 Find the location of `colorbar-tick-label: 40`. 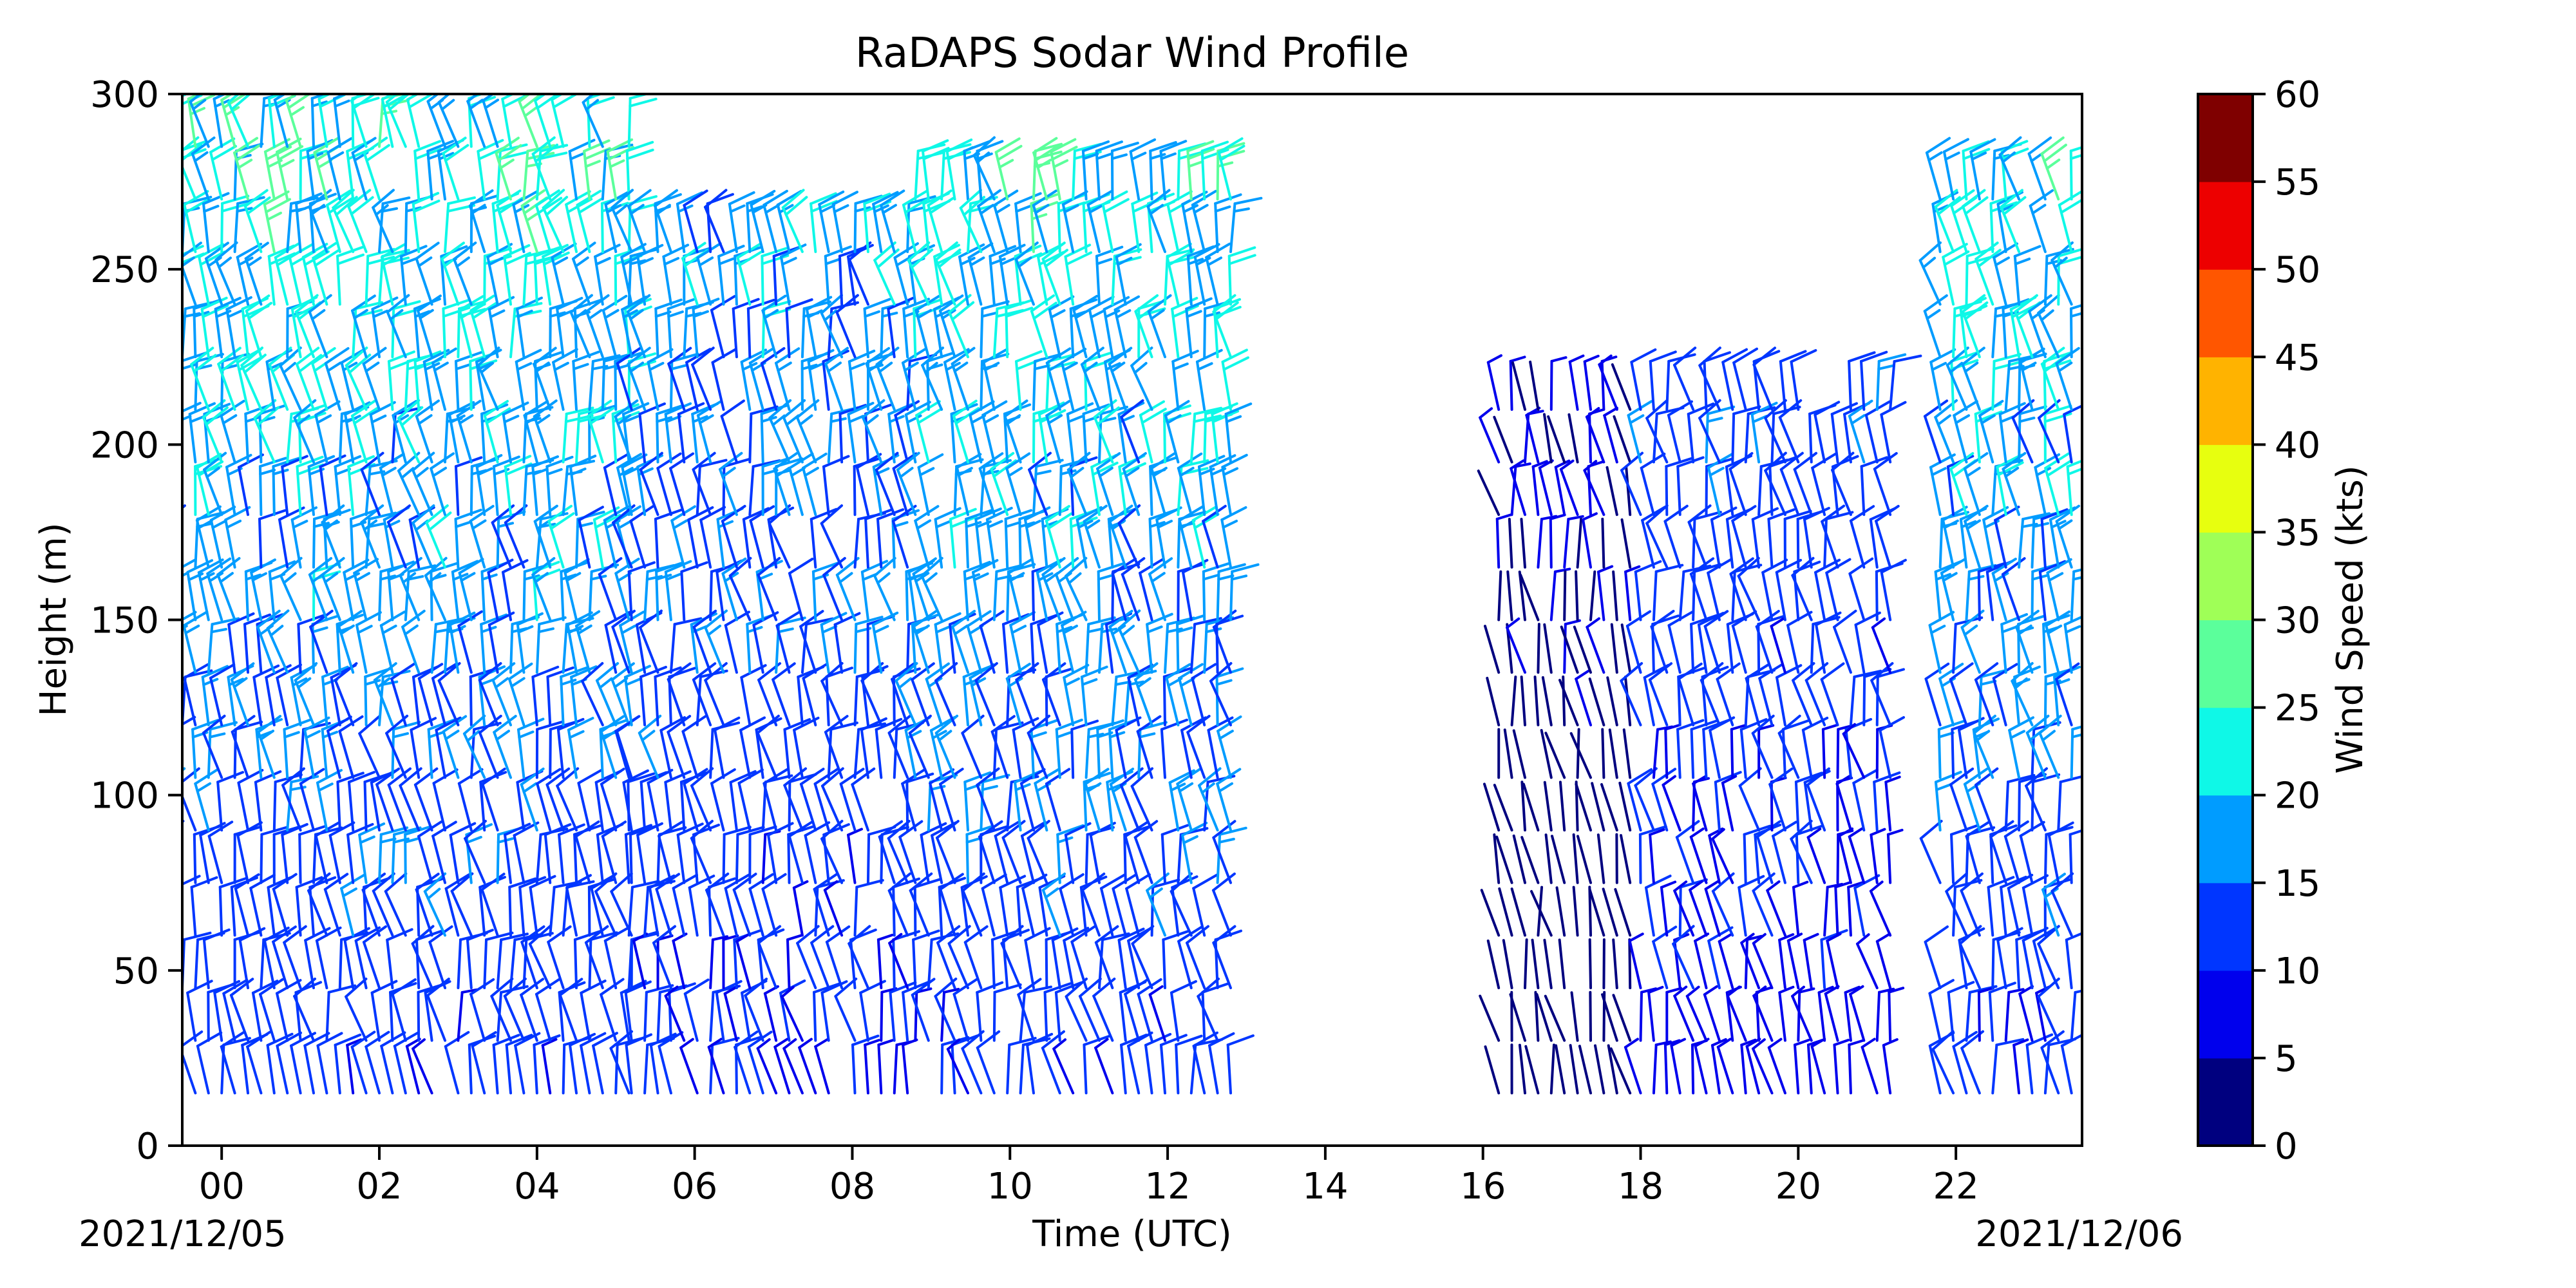

colorbar-tick-label: 40 is located at coordinates (2297, 445).